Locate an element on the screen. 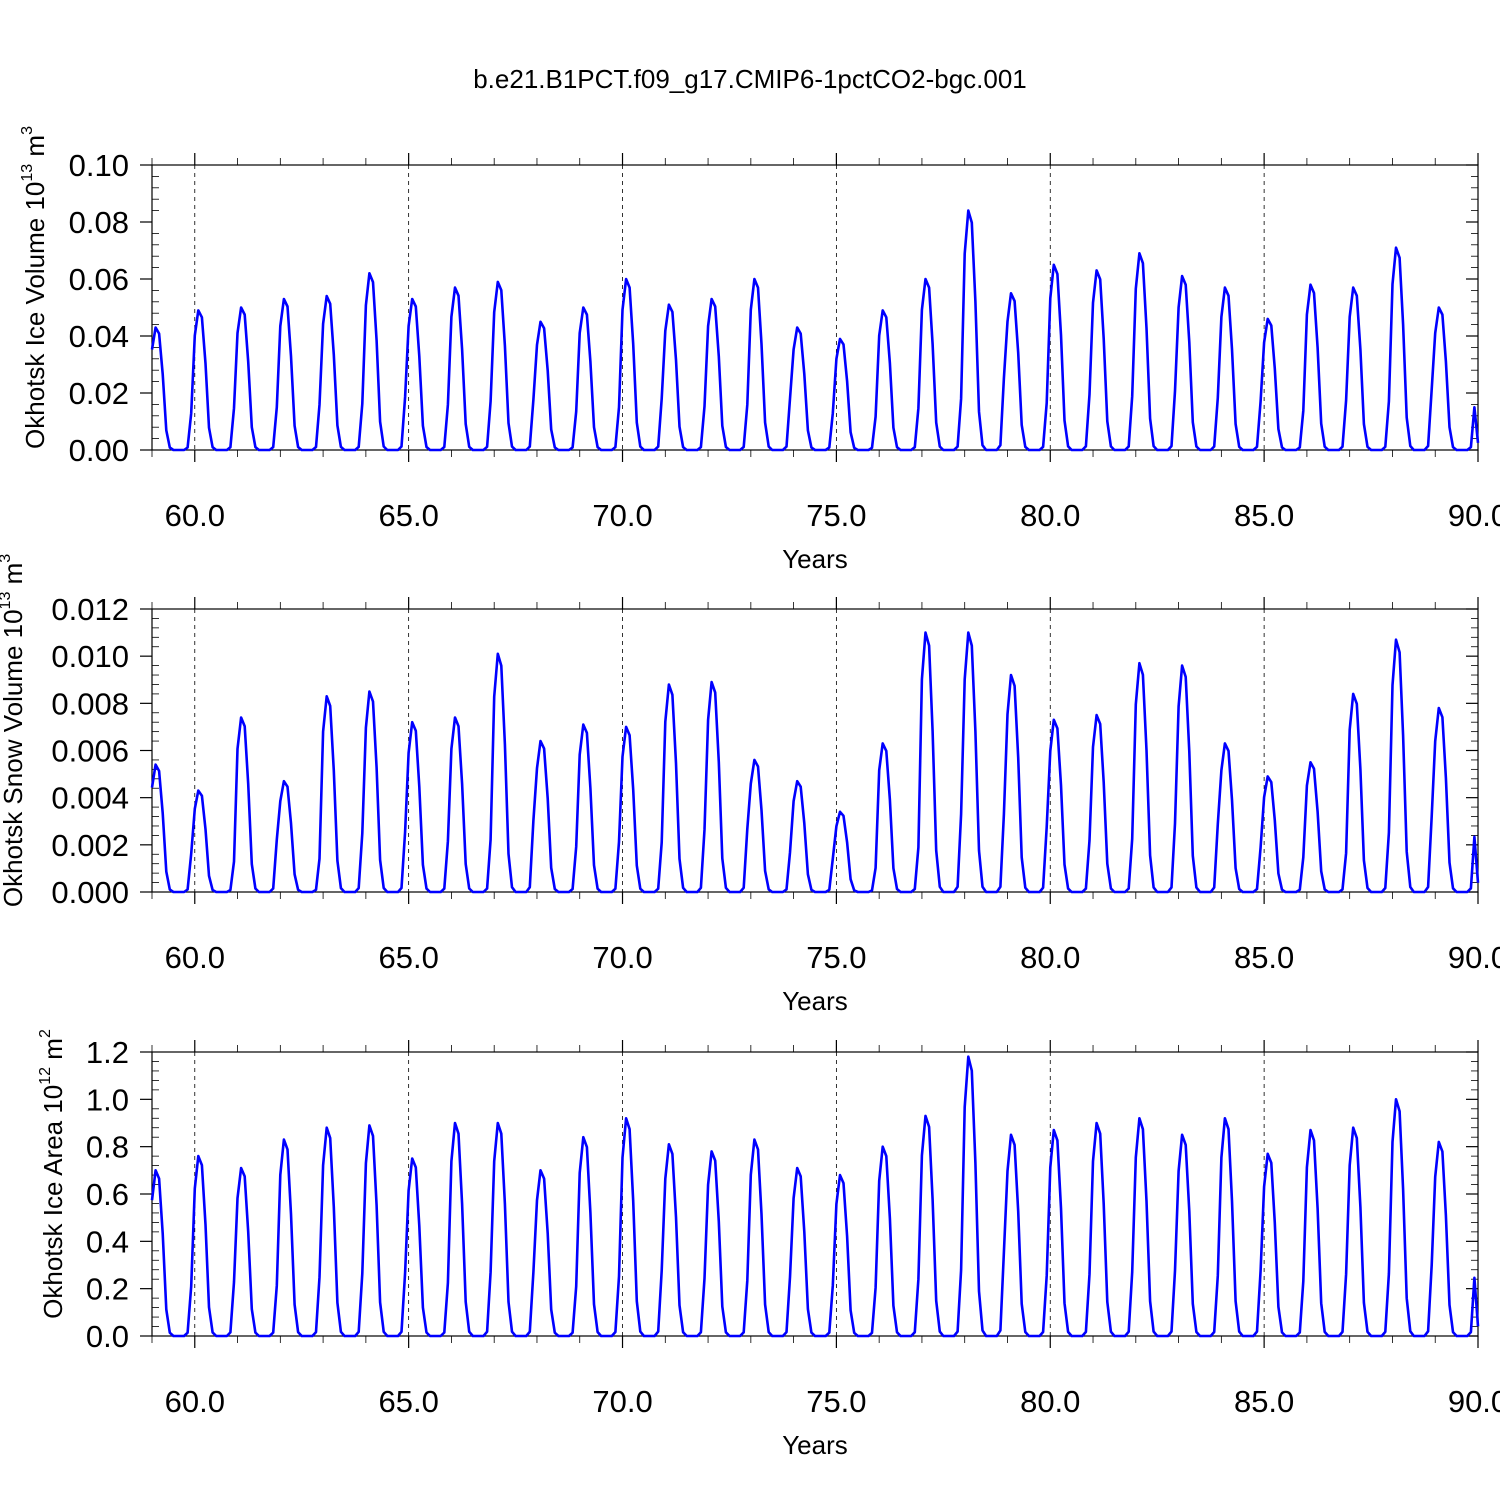 This screenshot has width=1500, height=1500. y-tick-label: 0.012 is located at coordinates (90, 609).